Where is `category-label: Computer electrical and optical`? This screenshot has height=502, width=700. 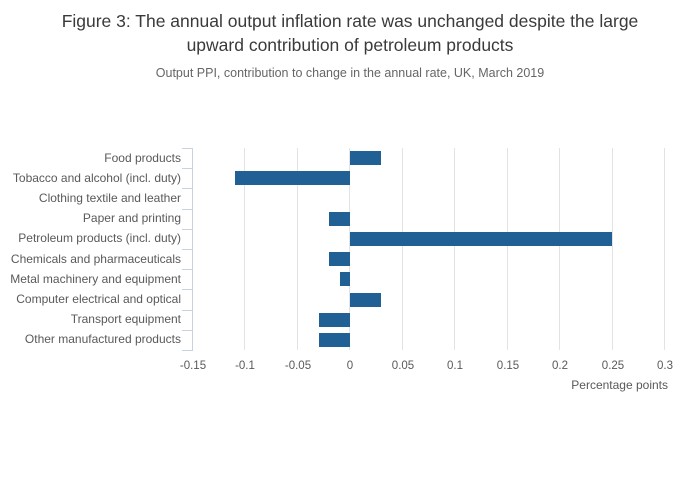 category-label: Computer electrical and optical is located at coordinates (98, 299).